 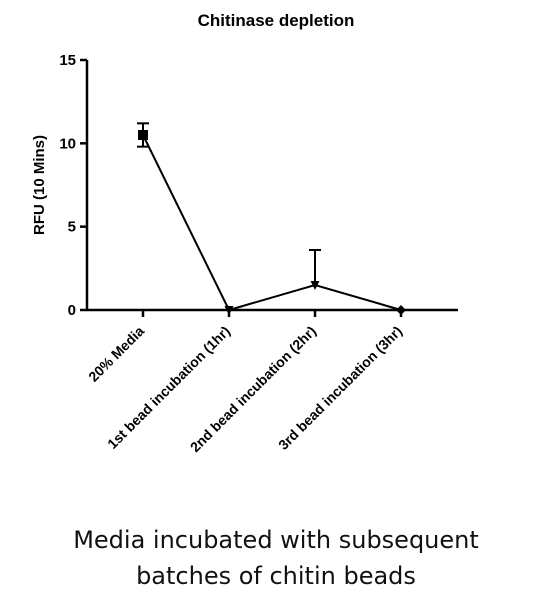 What do you see at coordinates (276, 576) in the screenshot?
I see `caption-line-2: batches of chitin beads` at bounding box center [276, 576].